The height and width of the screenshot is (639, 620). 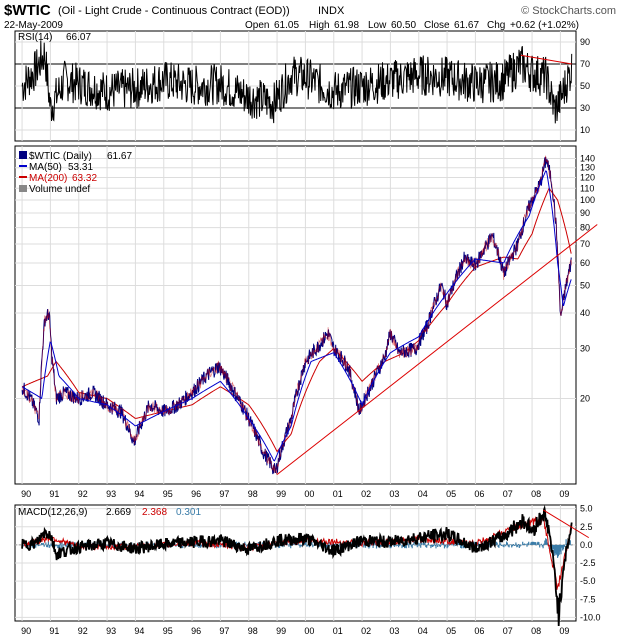 I want to click on macd-tick-label: 0.0, so click(x=586, y=545).